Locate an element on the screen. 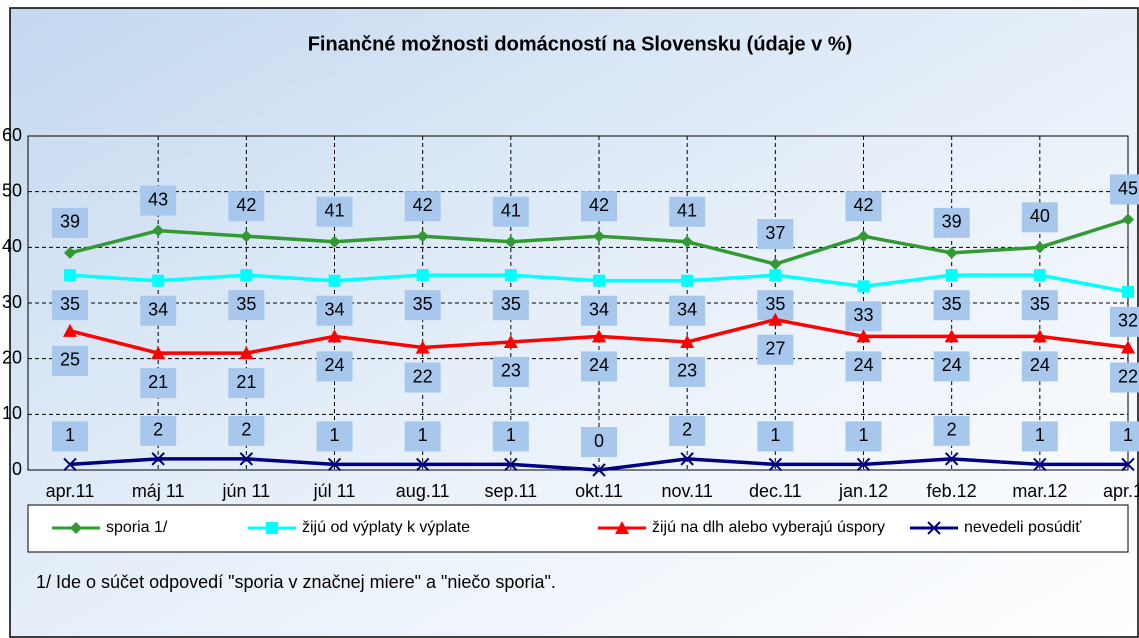 The height and width of the screenshot is (638, 1139). legend-label: nevedeli posúdiť is located at coordinates (1023, 527).